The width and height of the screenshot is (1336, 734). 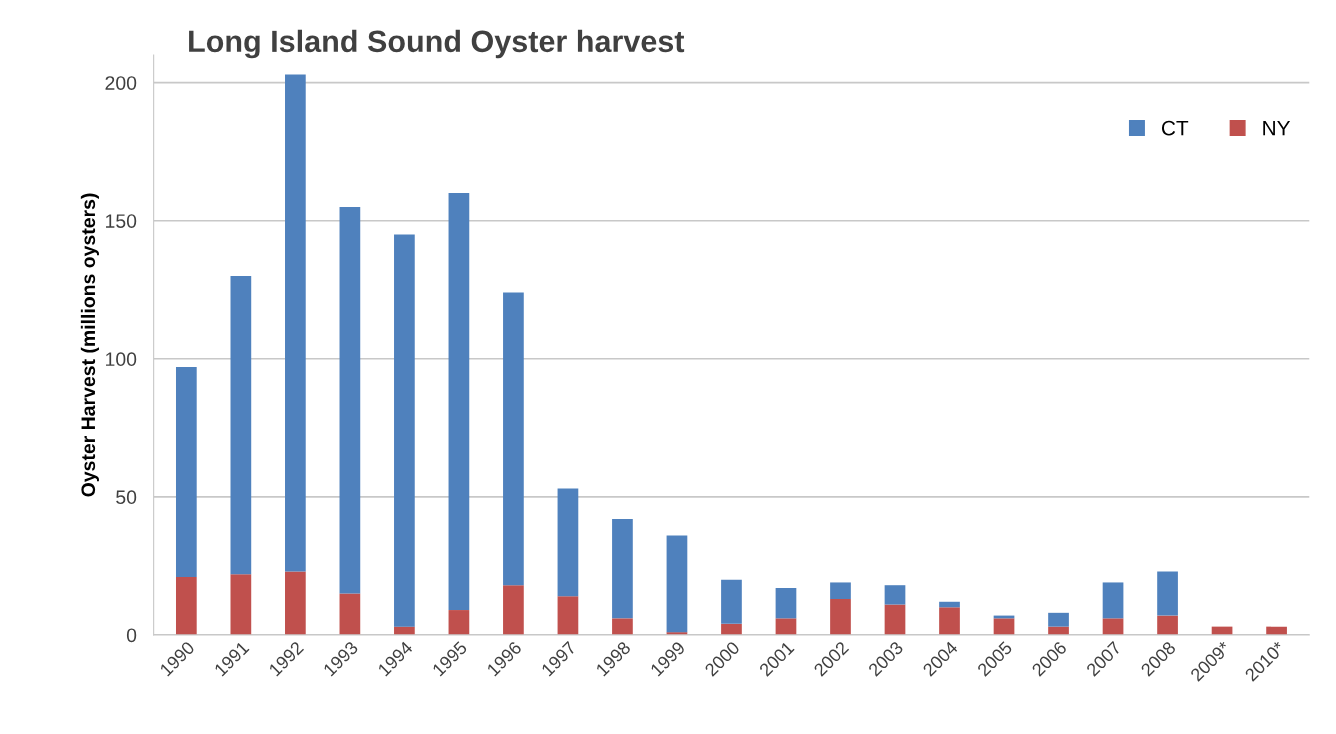 I want to click on legend-label: NY, so click(x=1277, y=128).